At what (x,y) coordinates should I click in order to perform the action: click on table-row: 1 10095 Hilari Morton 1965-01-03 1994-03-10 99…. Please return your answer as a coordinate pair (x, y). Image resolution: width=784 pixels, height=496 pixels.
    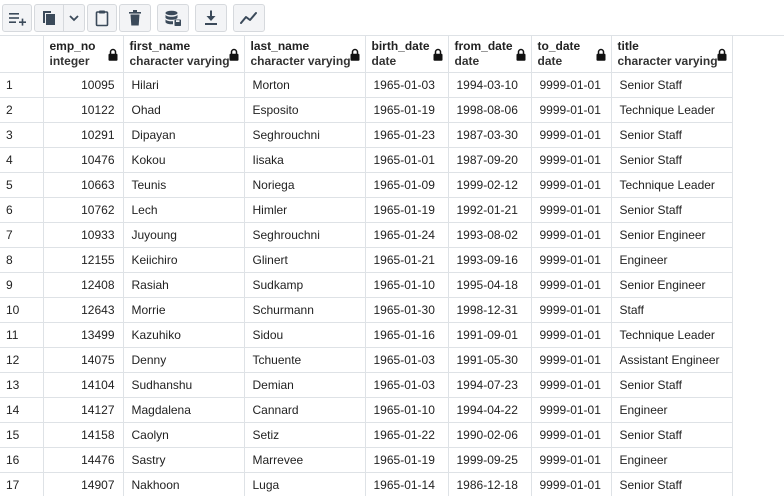
    Looking at the image, I should click on (366, 85).